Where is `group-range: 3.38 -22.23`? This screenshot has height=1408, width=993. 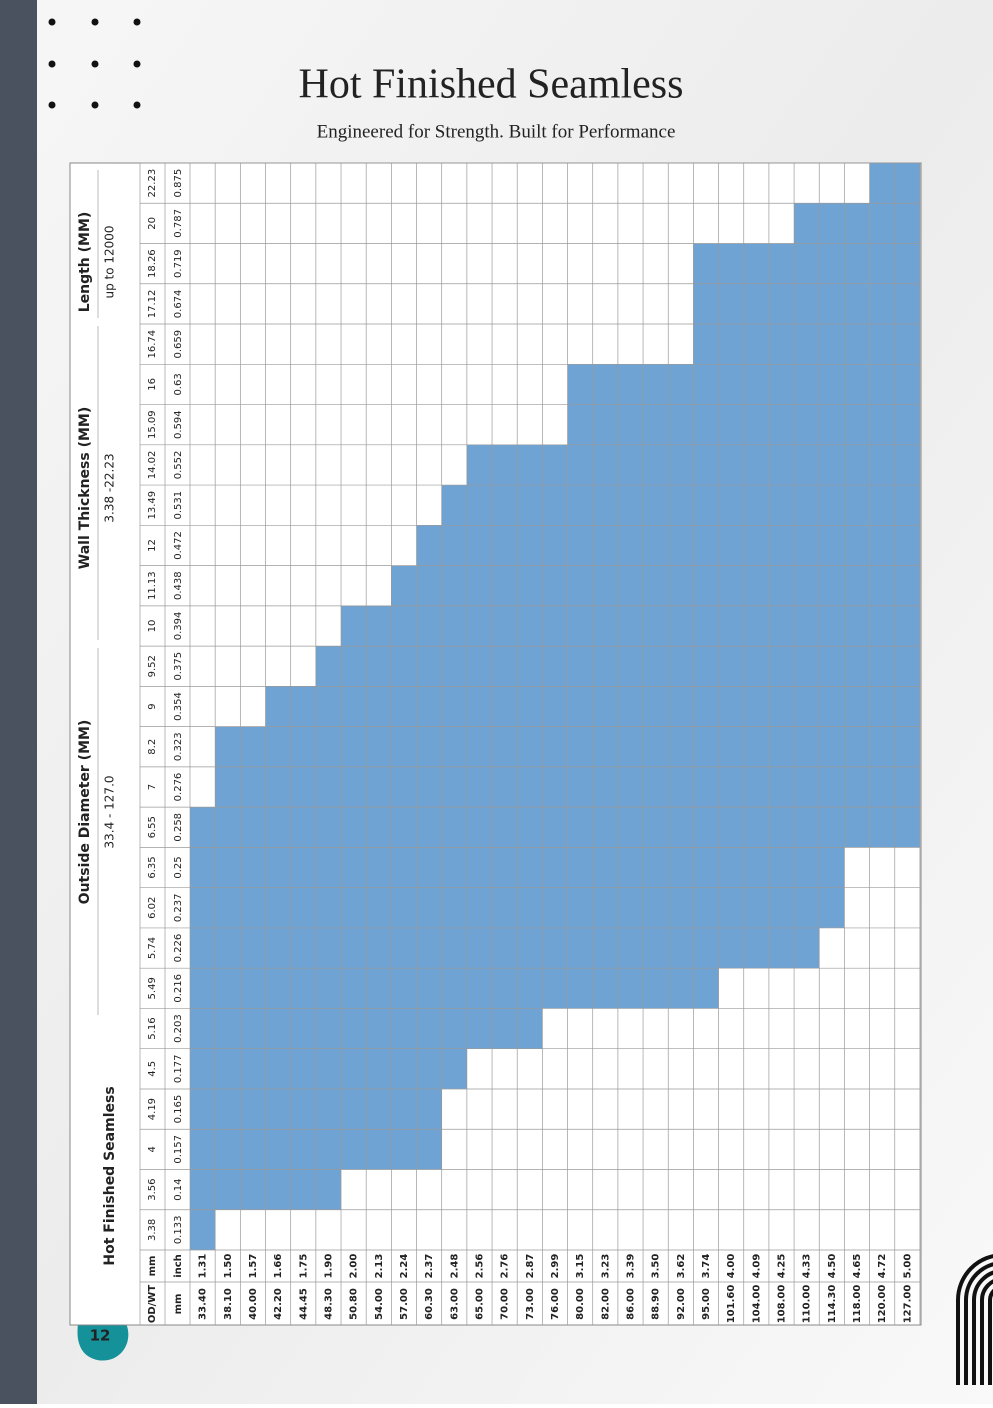
group-range: 3.38 -22.23 is located at coordinates (110, 487).